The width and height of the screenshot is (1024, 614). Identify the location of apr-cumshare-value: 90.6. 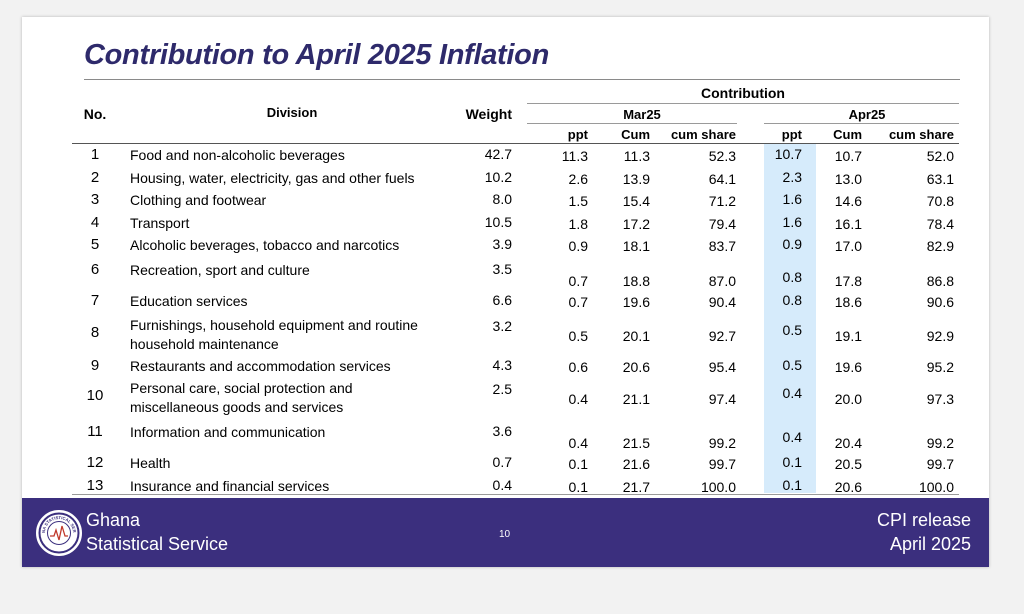
(940, 302).